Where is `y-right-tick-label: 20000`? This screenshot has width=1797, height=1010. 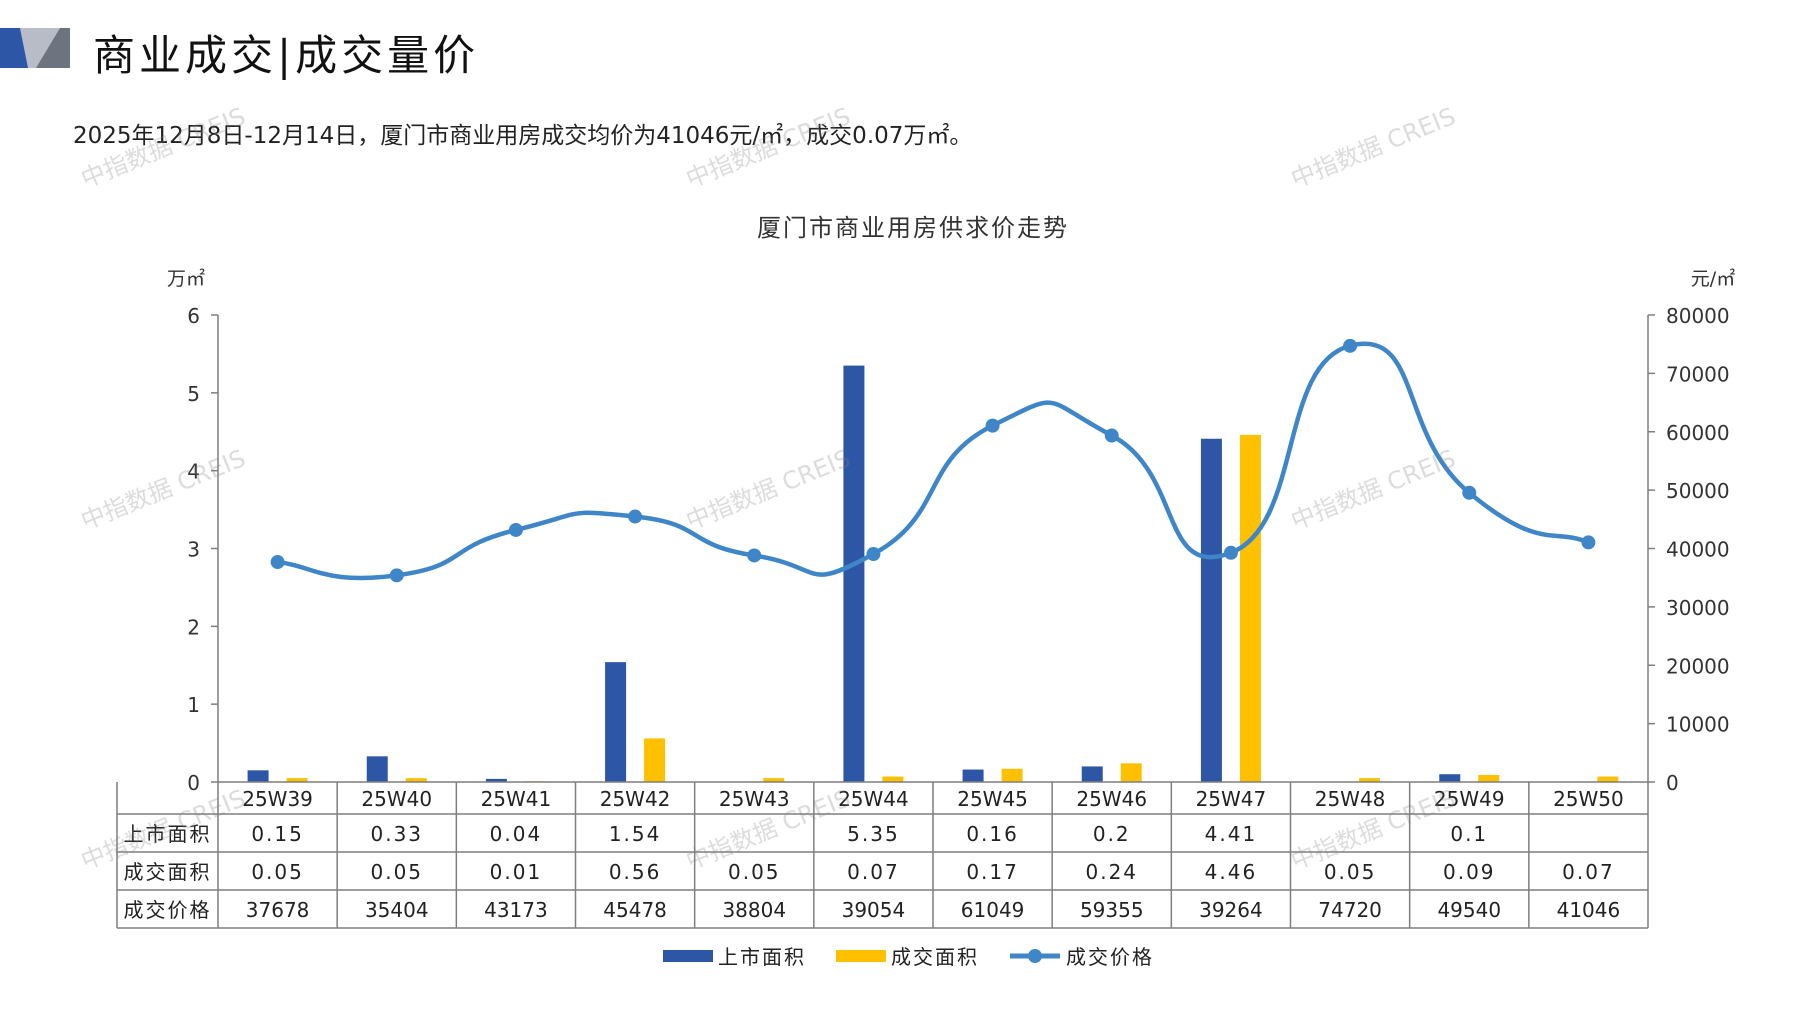 y-right-tick-label: 20000 is located at coordinates (1698, 666).